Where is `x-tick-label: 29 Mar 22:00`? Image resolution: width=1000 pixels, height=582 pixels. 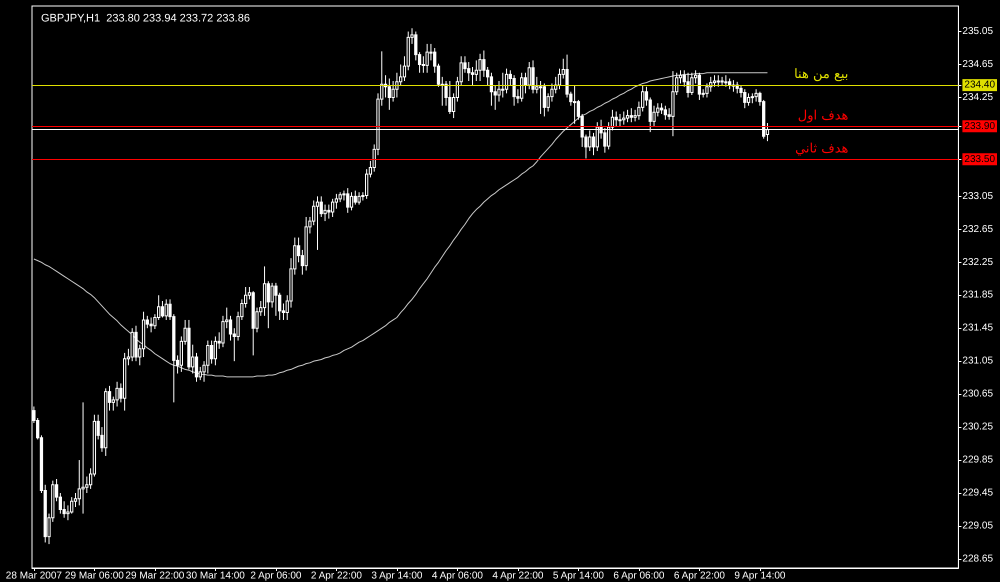
x-tick-label: 29 Mar 22:00 is located at coordinates (155, 576).